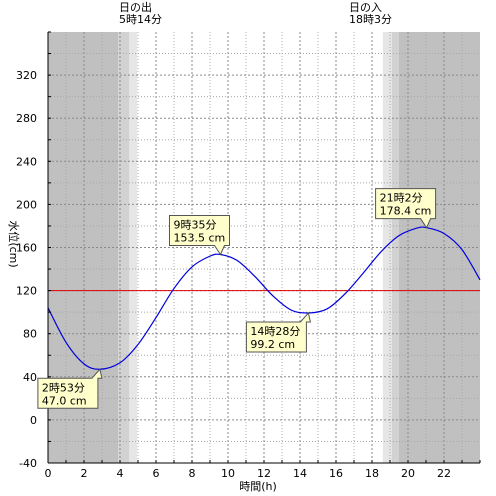 The width and height of the screenshot is (496, 496). What do you see at coordinates (248, 473) in the screenshot?
I see `x-tick-labels: 0 2 4 6 8 10 12 14 16 18 20 22` at bounding box center [248, 473].